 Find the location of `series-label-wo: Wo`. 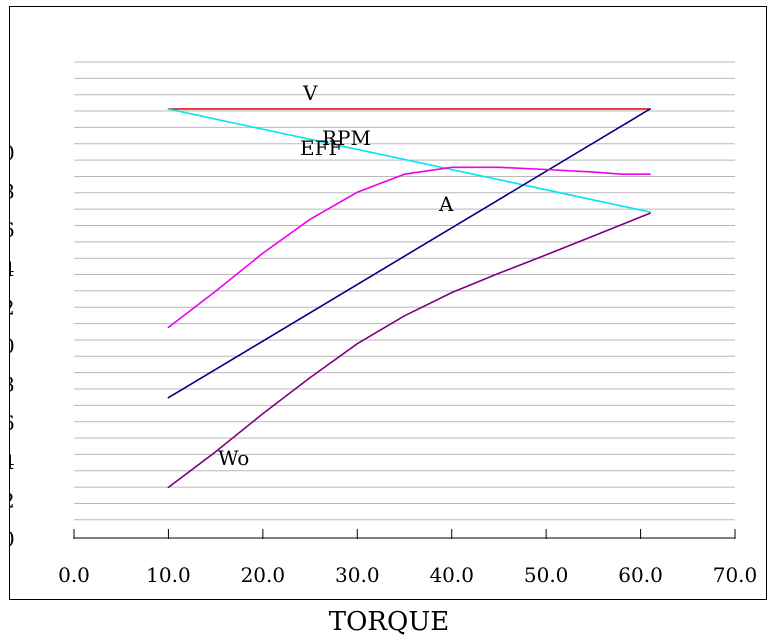

series-label-wo: Wo is located at coordinates (233, 458).